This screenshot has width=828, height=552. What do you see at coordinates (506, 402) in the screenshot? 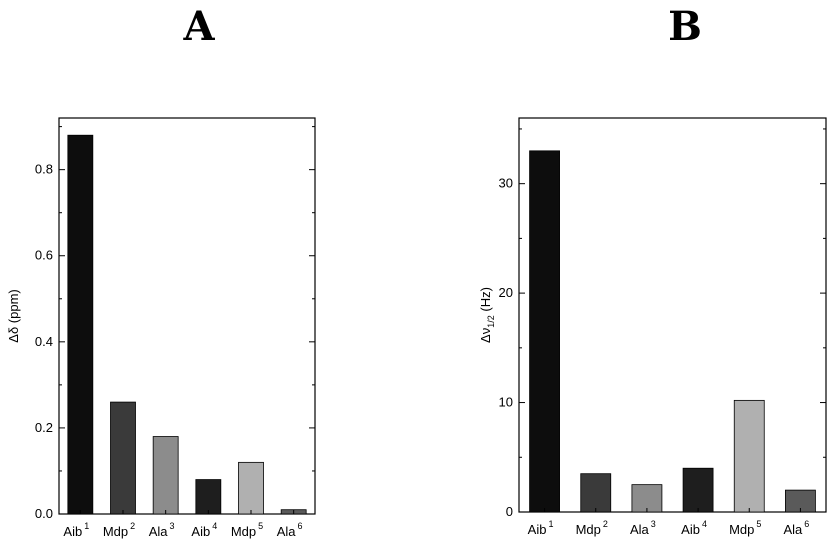
I see `y-tick-label: 10` at bounding box center [506, 402].